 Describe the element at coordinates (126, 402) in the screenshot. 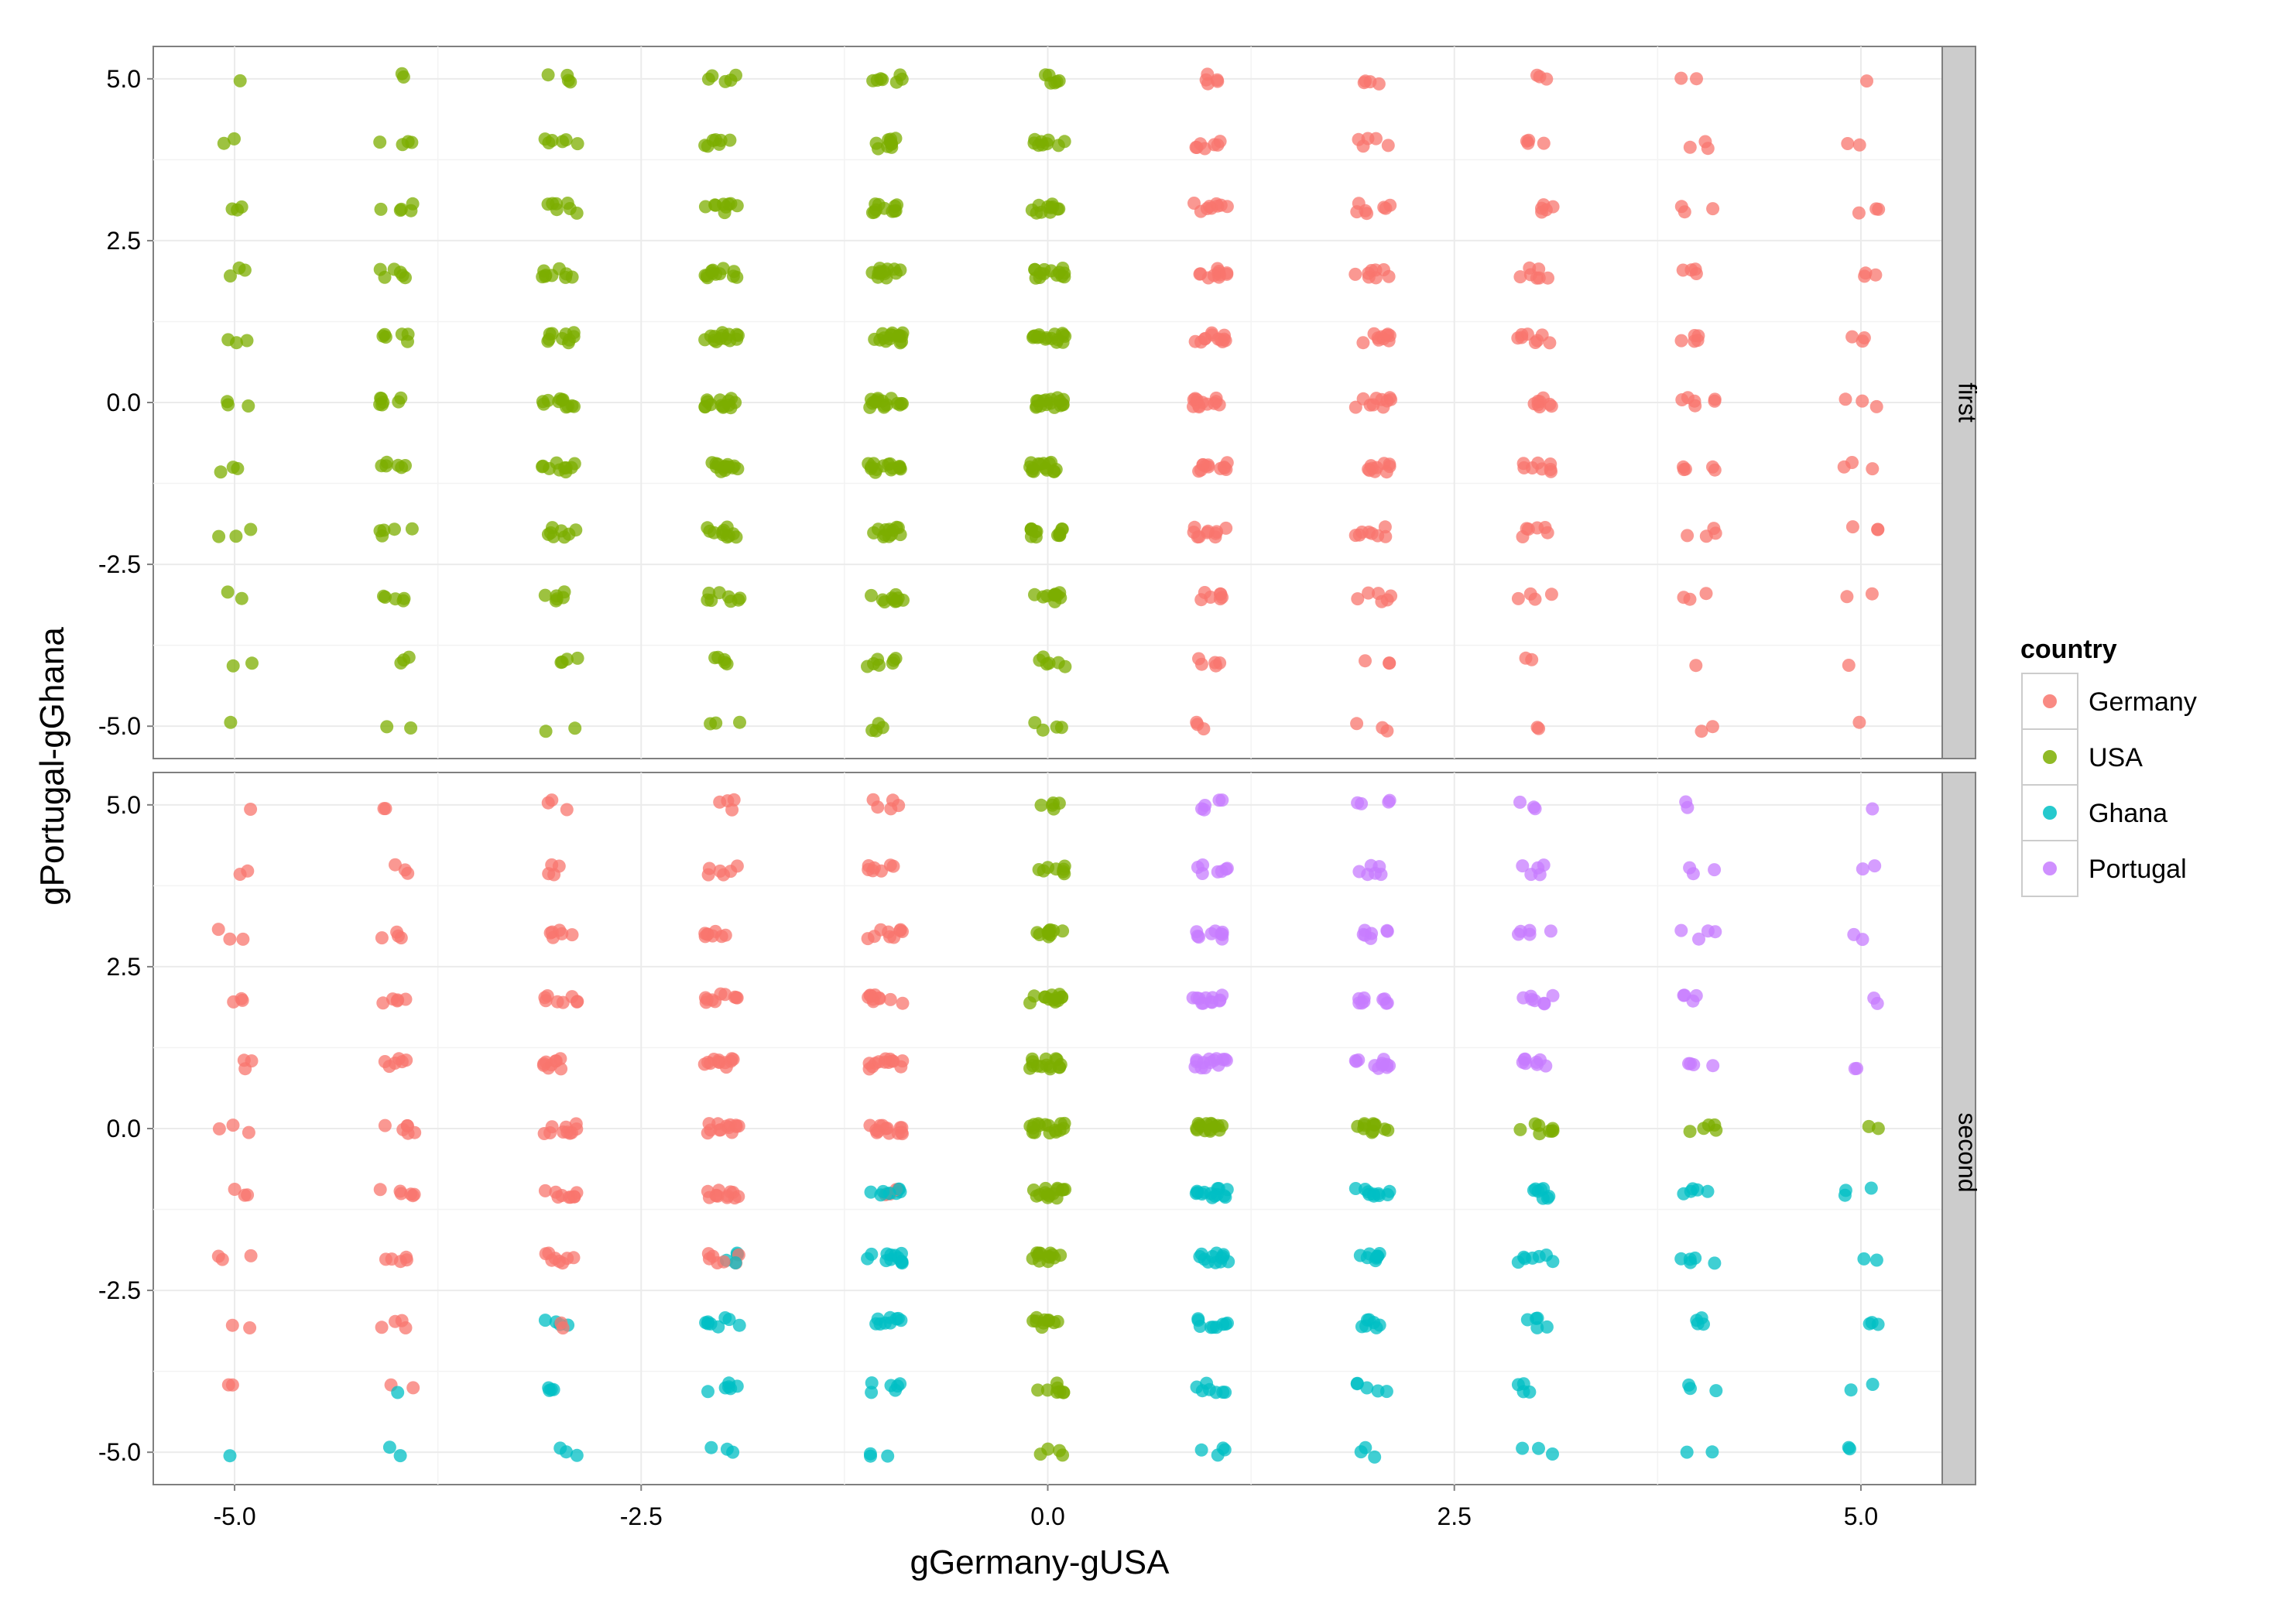

I see `y-axis-ticks-first: 5.0 2.5 0.0 -2.5 -5.0` at that location.